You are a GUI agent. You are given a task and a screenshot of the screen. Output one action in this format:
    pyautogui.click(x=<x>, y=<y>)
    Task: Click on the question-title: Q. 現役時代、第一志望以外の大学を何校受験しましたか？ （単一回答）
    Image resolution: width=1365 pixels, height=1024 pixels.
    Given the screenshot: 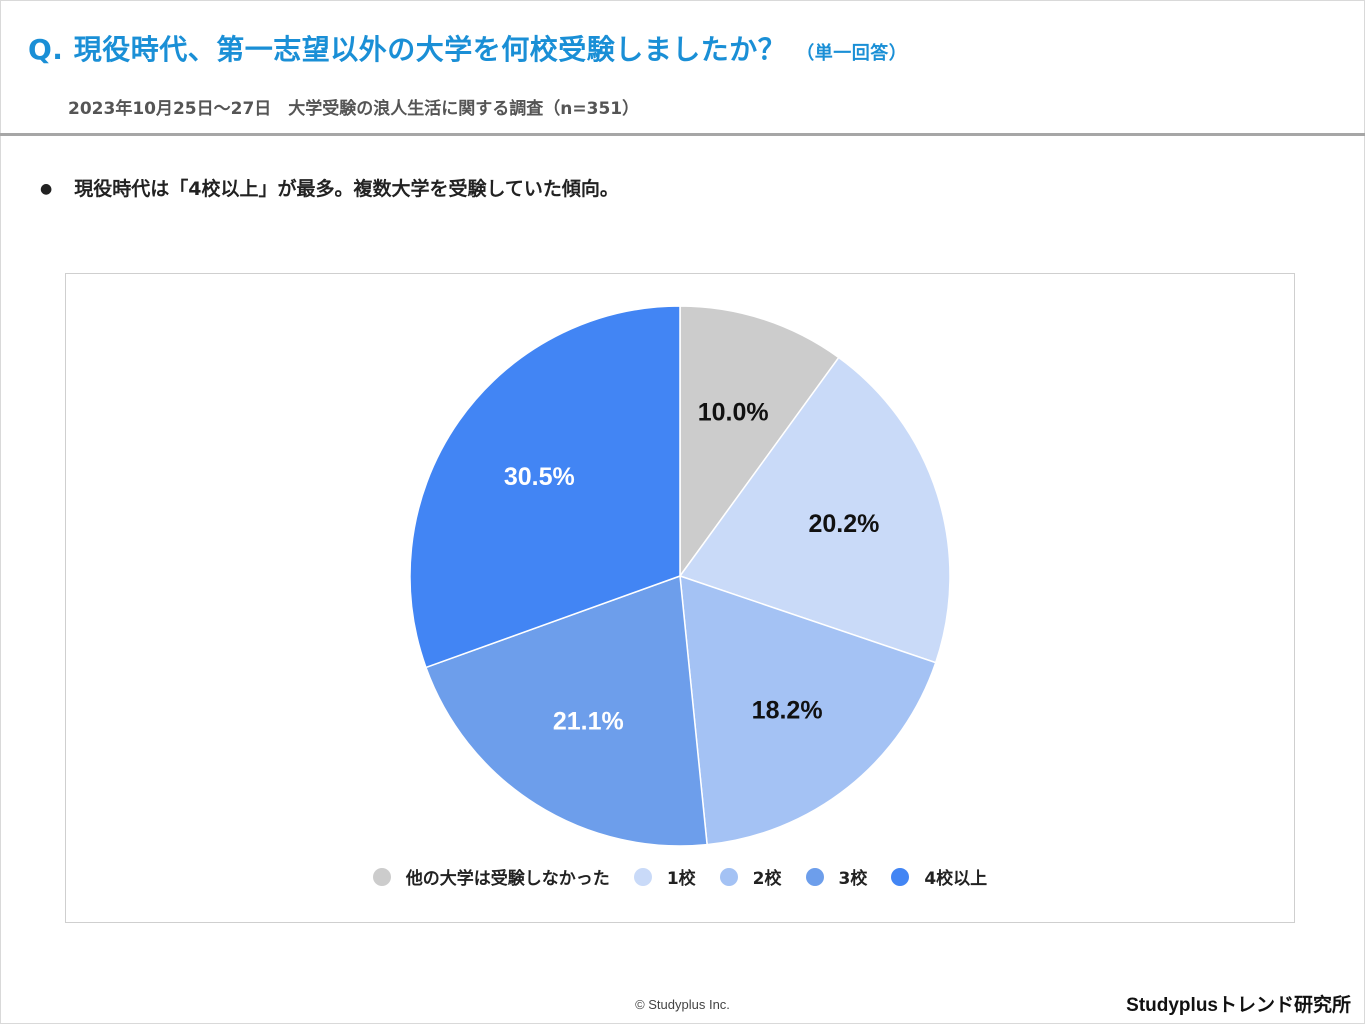 What is the action you would take?
    pyautogui.click(x=467, y=48)
    